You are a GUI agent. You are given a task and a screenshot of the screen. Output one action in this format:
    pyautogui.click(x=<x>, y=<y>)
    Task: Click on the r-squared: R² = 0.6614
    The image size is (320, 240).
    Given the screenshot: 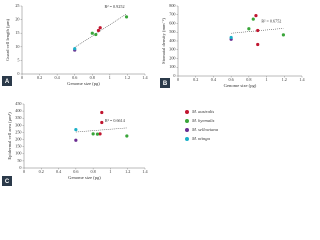 What is the action you would take?
    pyautogui.click(x=115, y=120)
    